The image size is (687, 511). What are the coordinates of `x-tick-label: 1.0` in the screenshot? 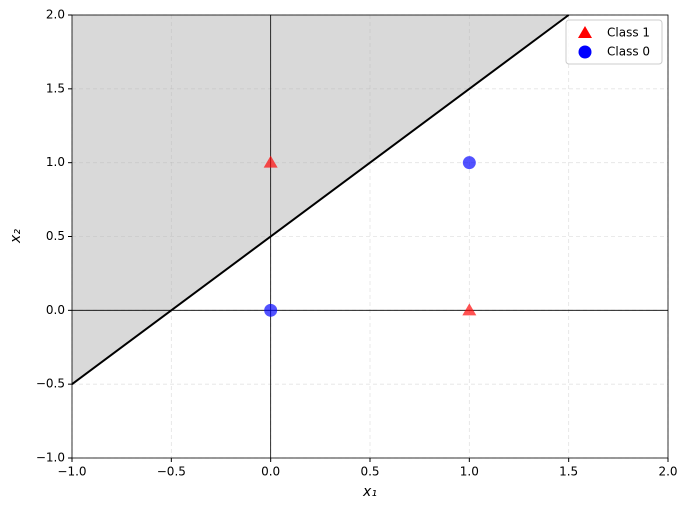 It's located at (469, 472).